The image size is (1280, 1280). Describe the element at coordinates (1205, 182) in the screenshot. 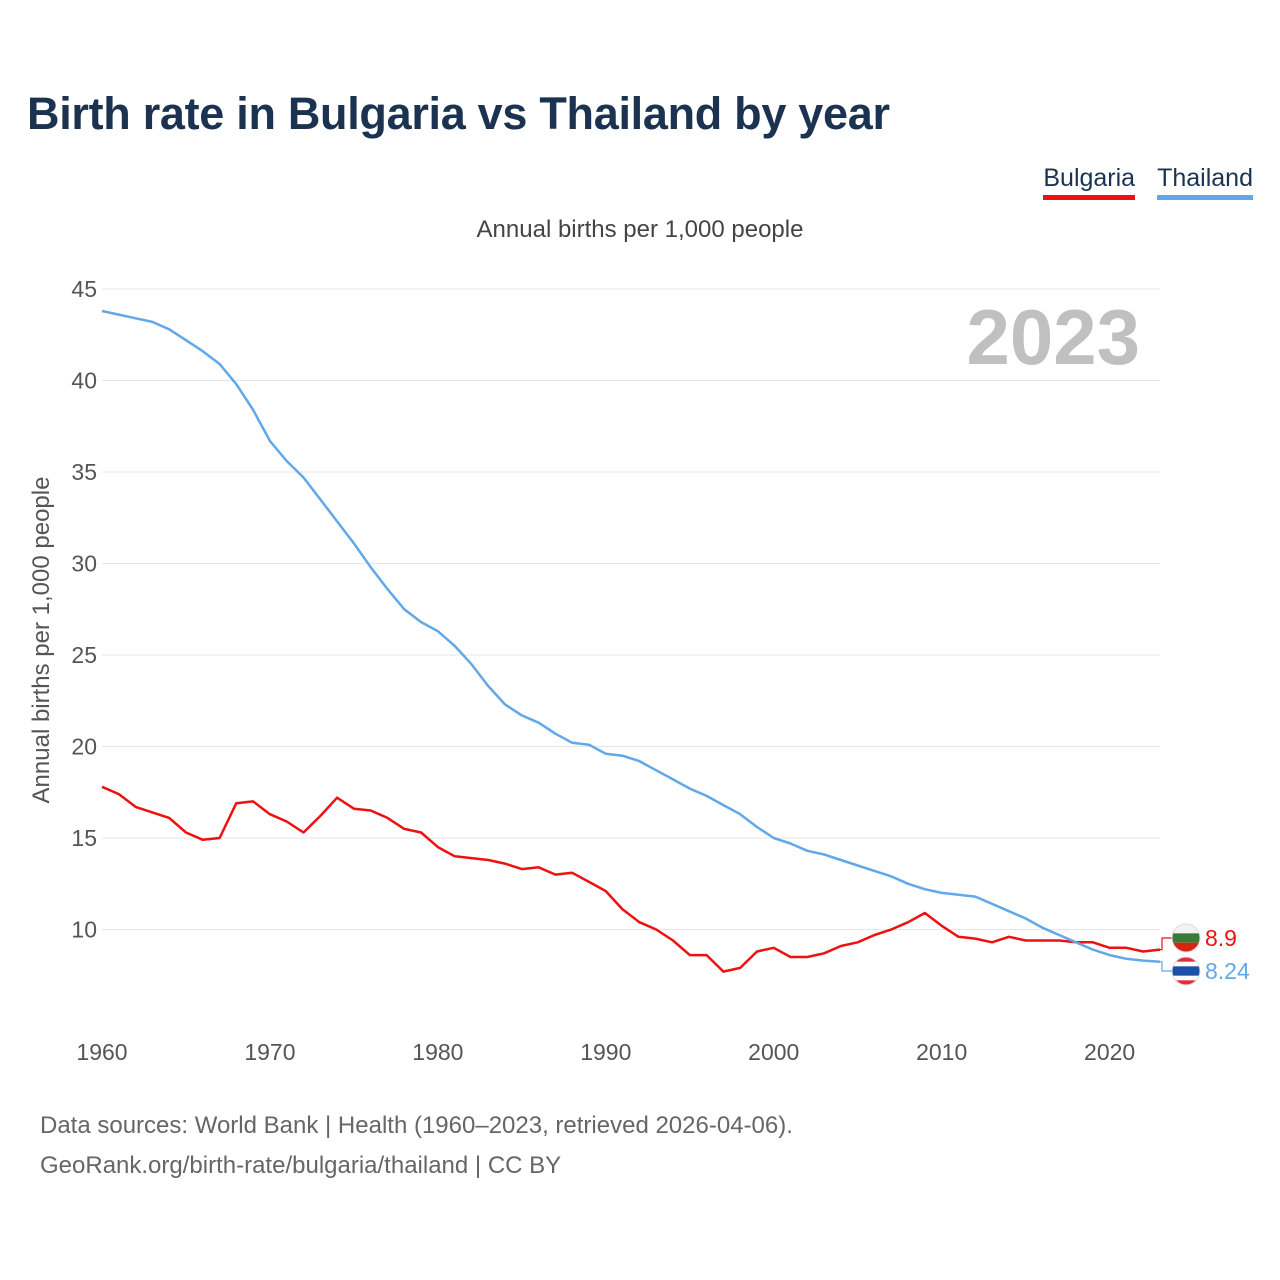

I see `legend-item-thailand: Thailand` at that location.